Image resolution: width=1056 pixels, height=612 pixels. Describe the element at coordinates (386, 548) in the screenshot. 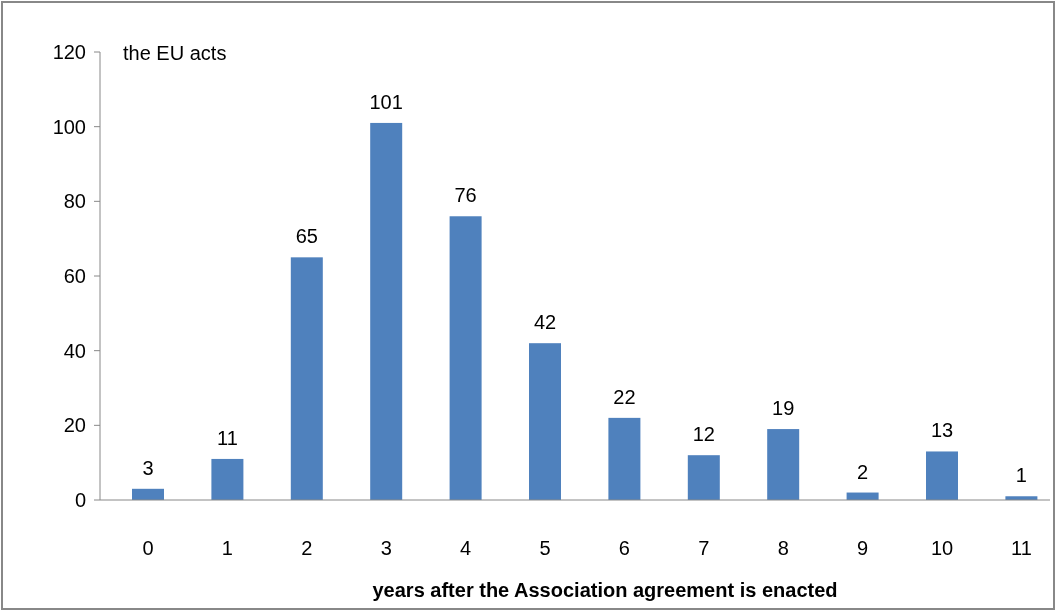

I see `x-tick-label: 3` at that location.